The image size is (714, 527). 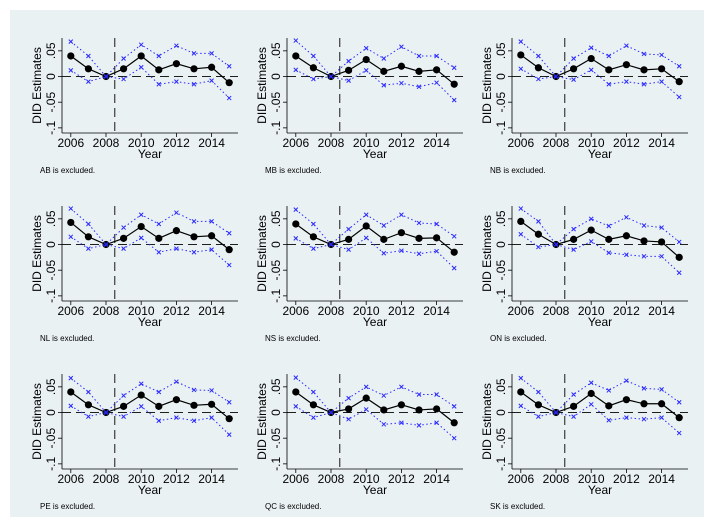 What do you see at coordinates (67, 338) in the screenshot?
I see `caption: NL is excluded.` at bounding box center [67, 338].